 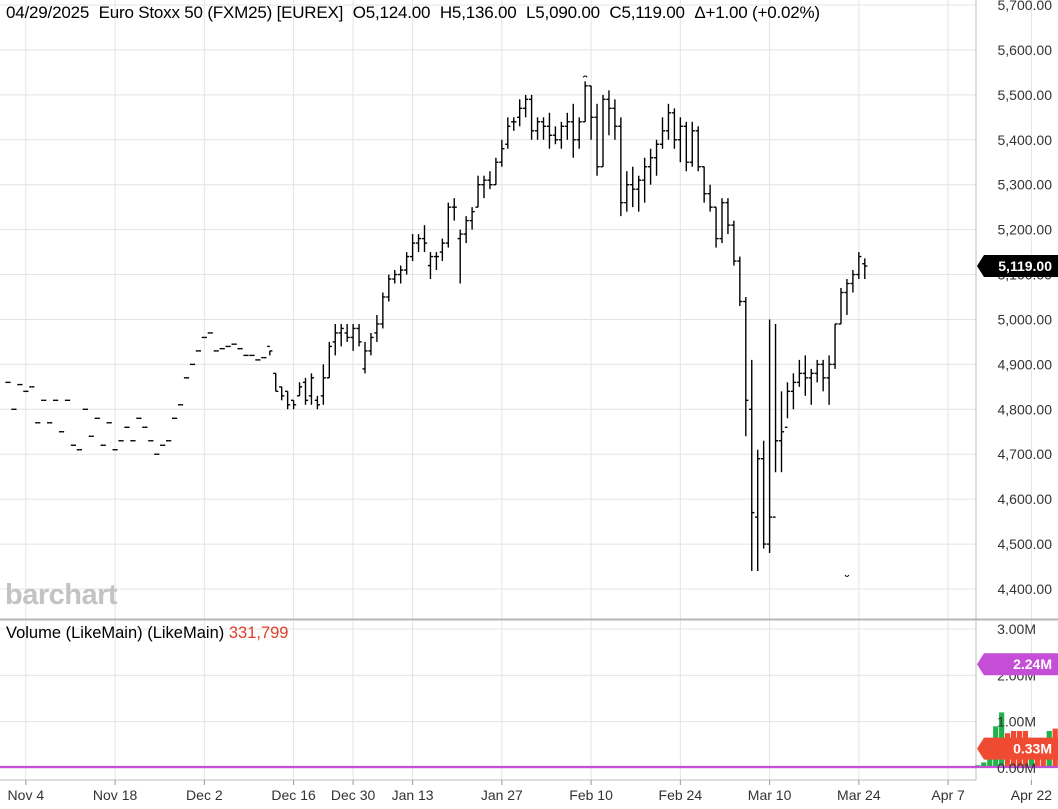 I want to click on volume-ma-badge: 2.24M, so click(x=1017, y=664).